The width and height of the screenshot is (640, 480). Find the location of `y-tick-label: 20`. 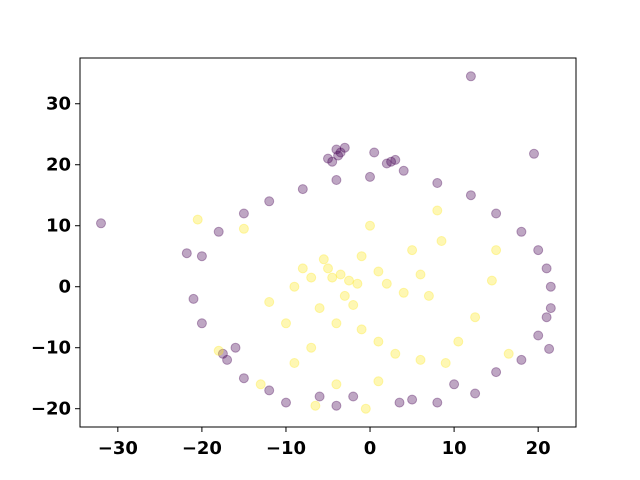

y-tick-label: 20 is located at coordinates (58, 165).